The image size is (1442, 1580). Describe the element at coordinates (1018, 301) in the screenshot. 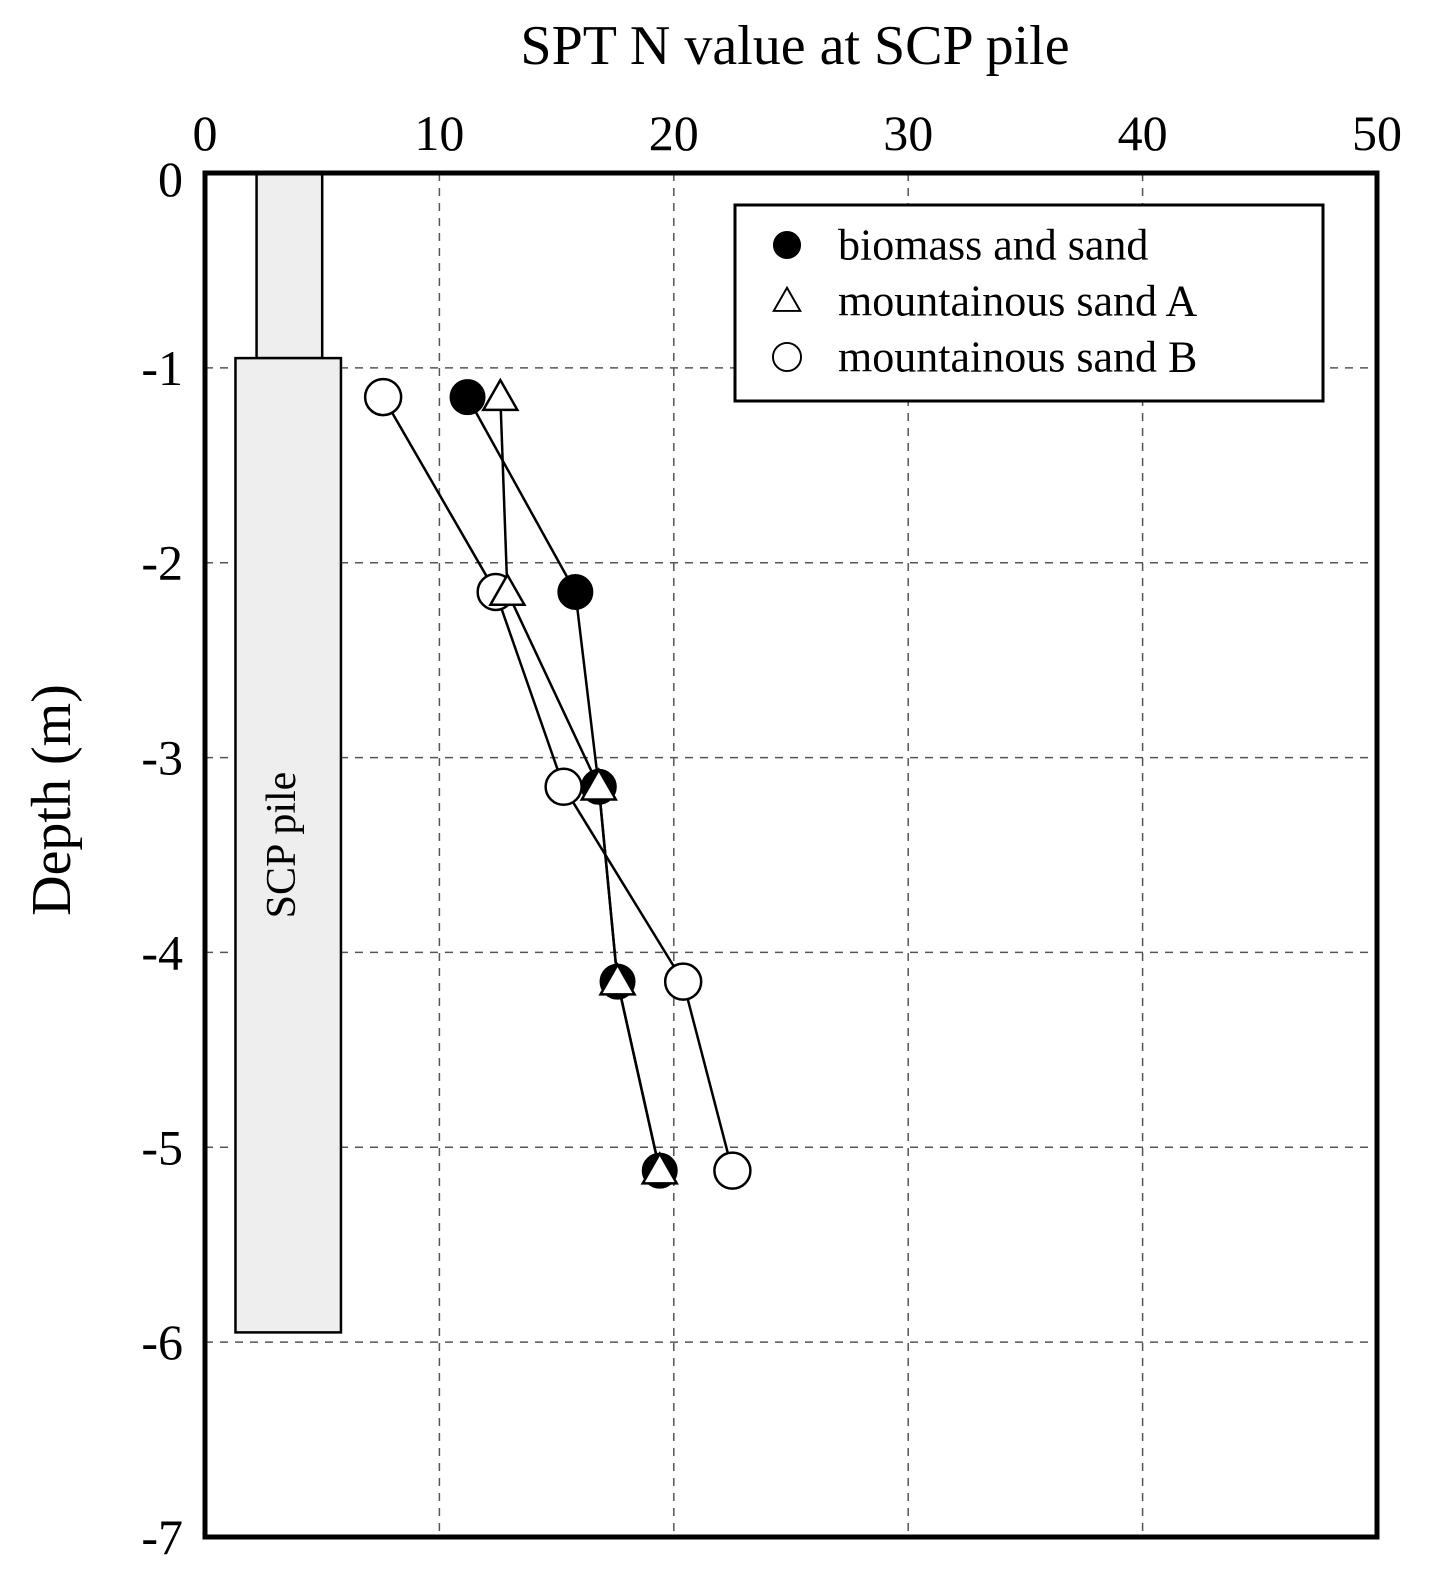

I see `legend-entry-label: mountainous sand A` at that location.